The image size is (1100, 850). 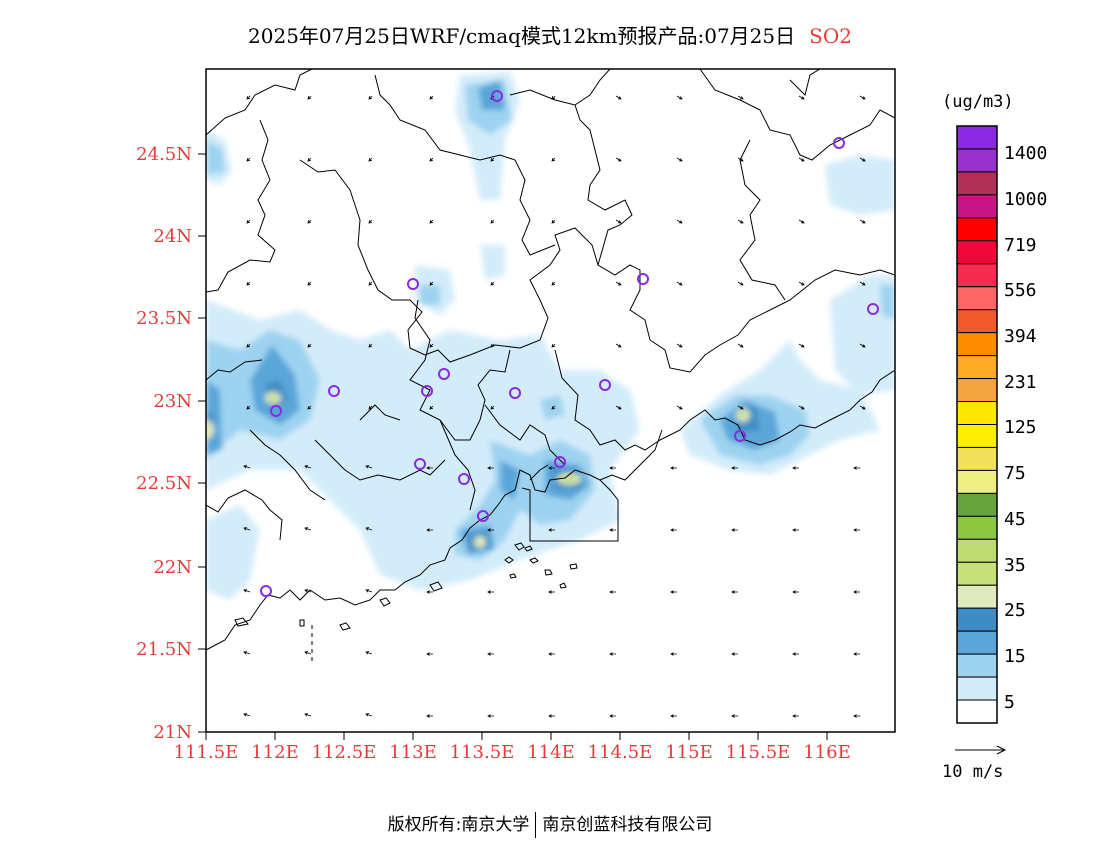 I want to click on lon-label: 111.5E, so click(x=206, y=752).